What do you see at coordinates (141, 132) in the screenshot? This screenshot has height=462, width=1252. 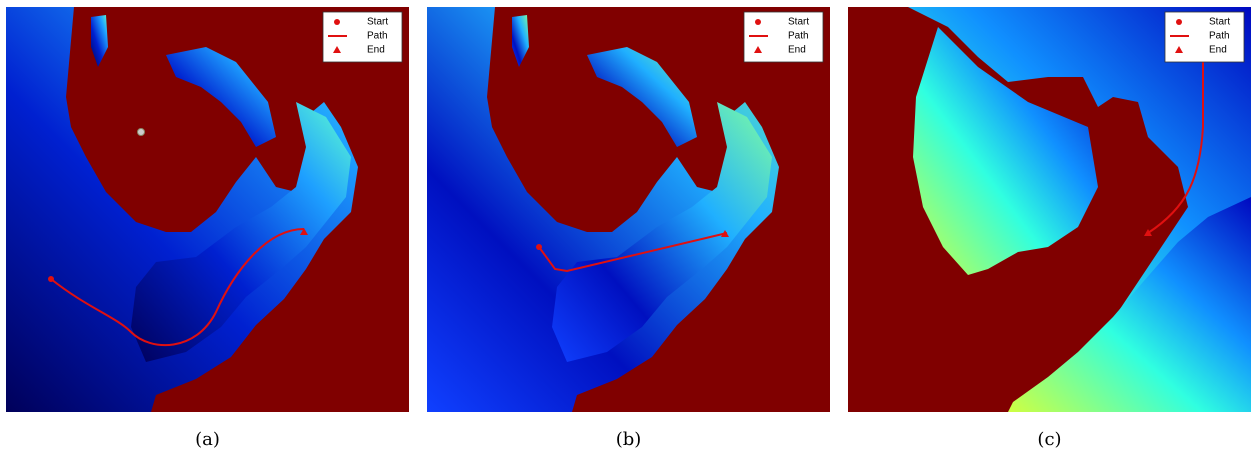 I see `marker` at bounding box center [141, 132].